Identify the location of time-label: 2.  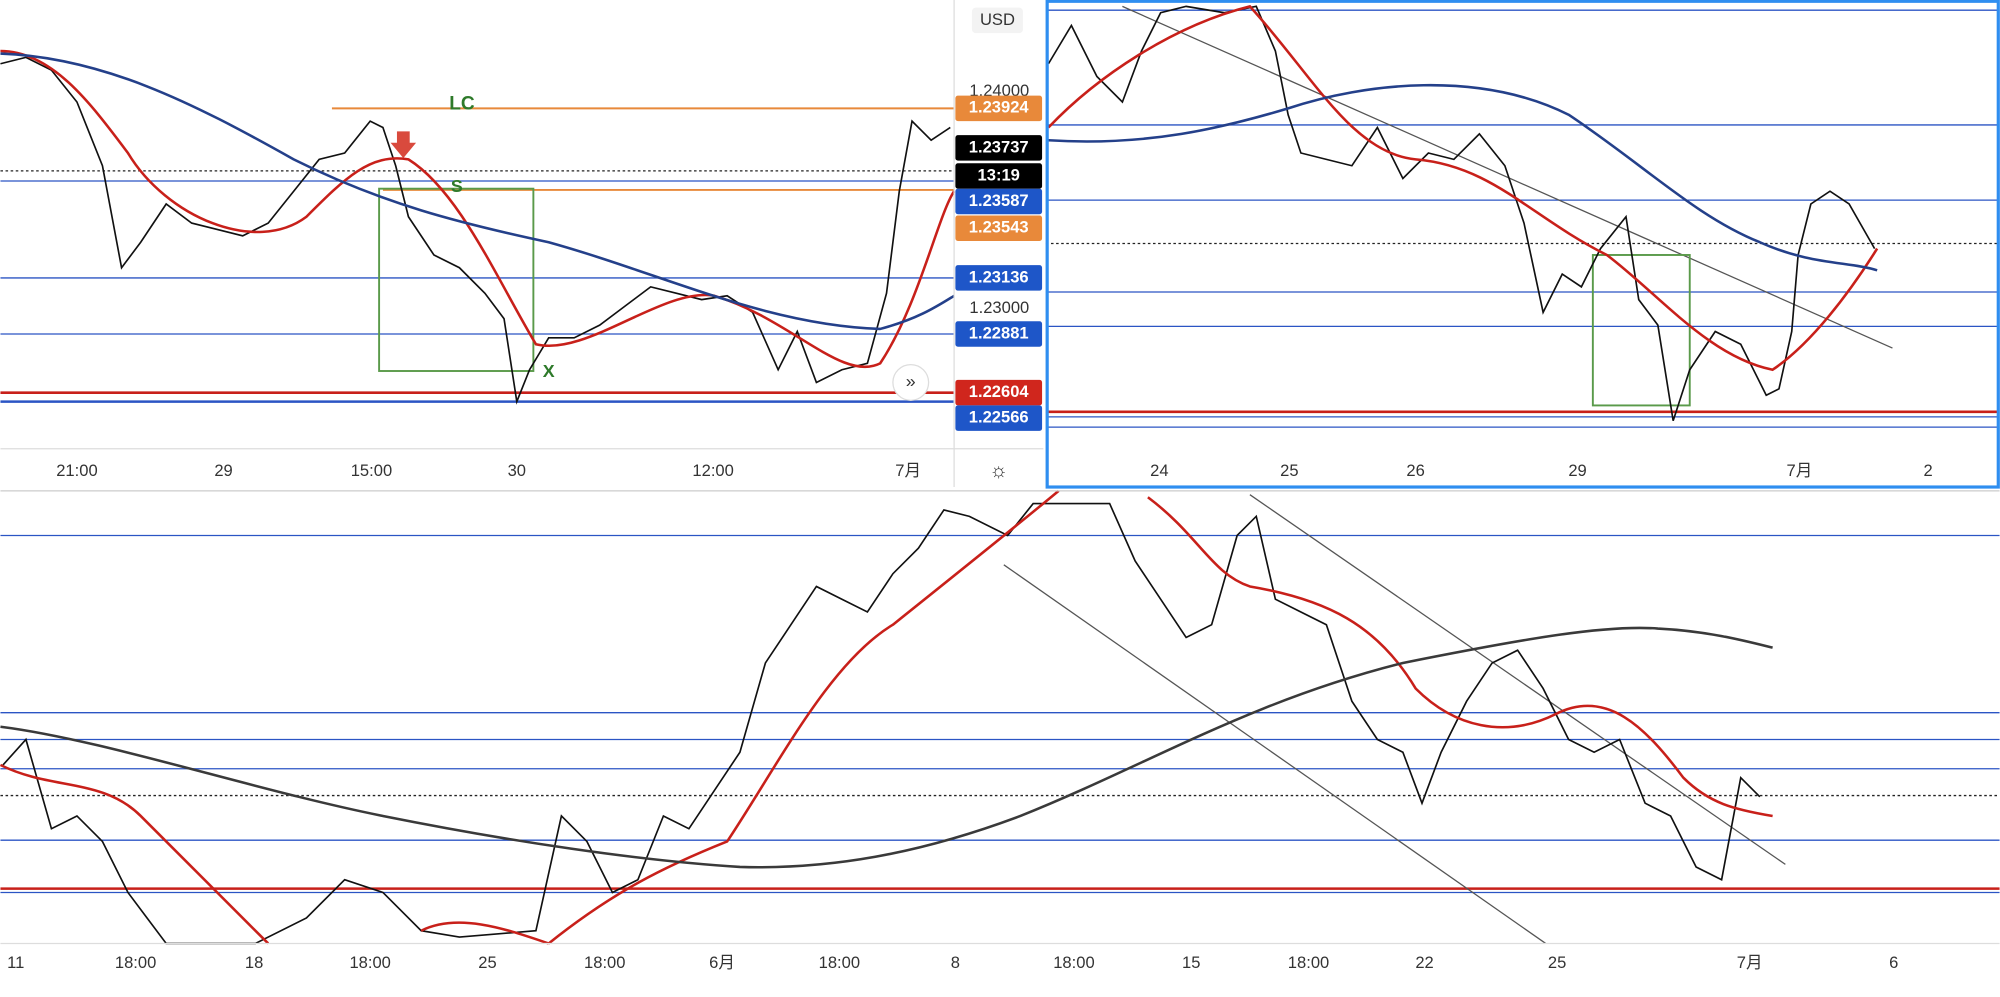
(1928, 470).